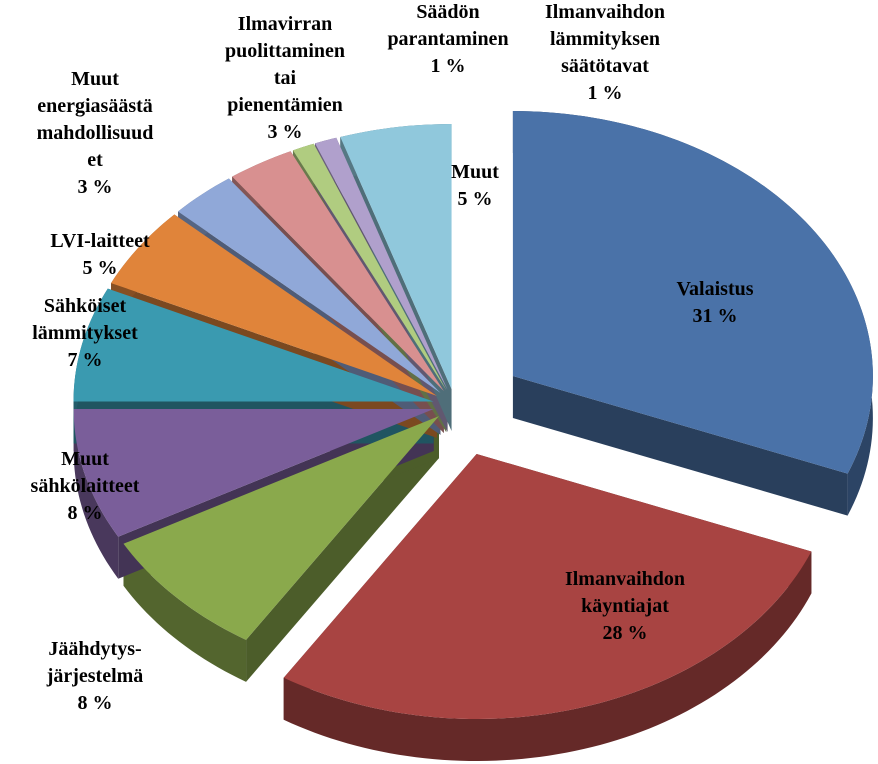  I want to click on slice-label: Ilmavirran puolittaminen tai pienentämien, so click(285, 64).